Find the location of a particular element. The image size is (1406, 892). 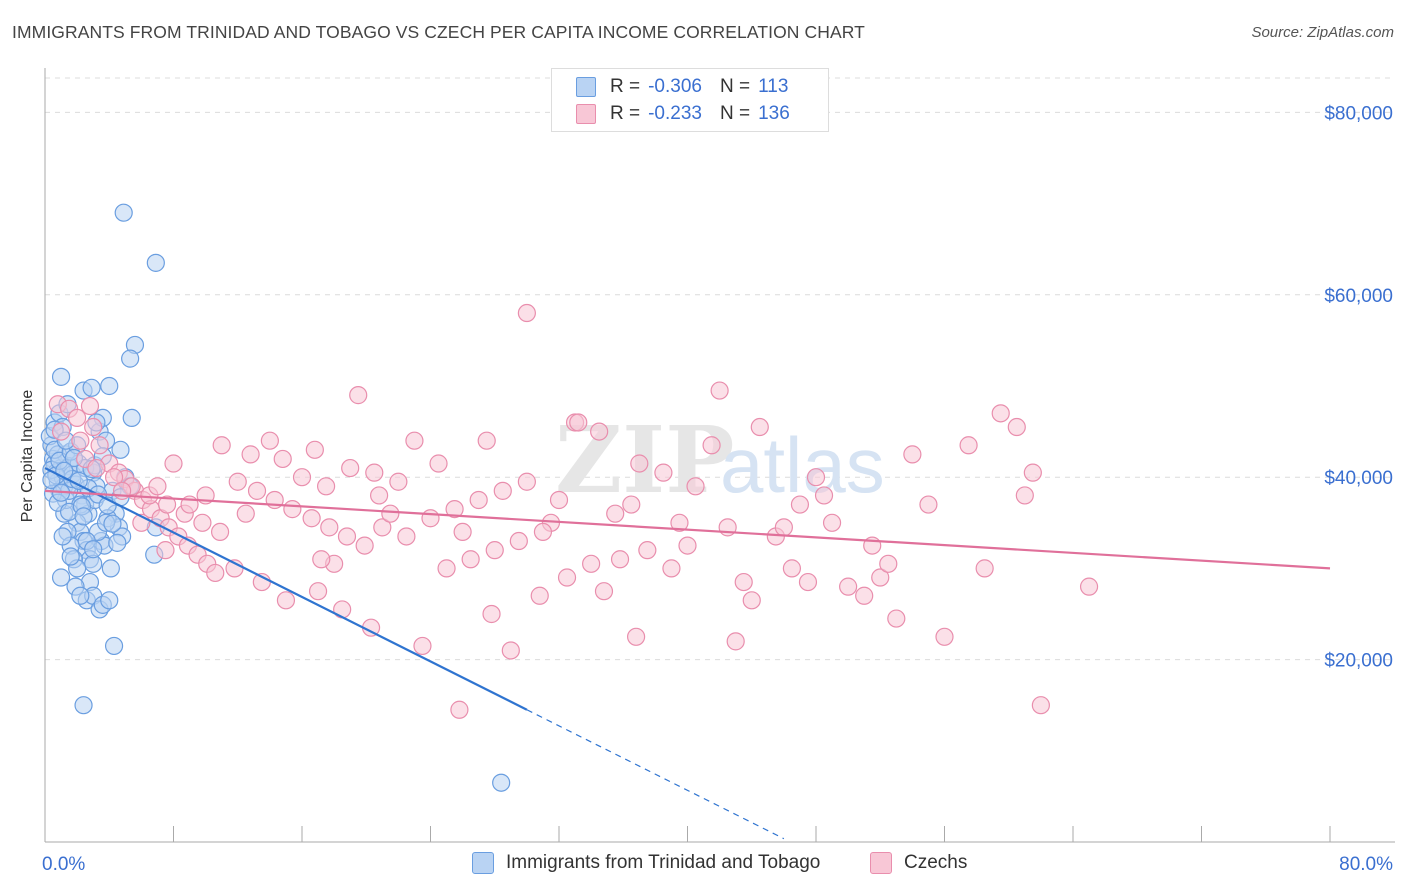

y-tick-label: $40,000 is located at coordinates (1358, 478).